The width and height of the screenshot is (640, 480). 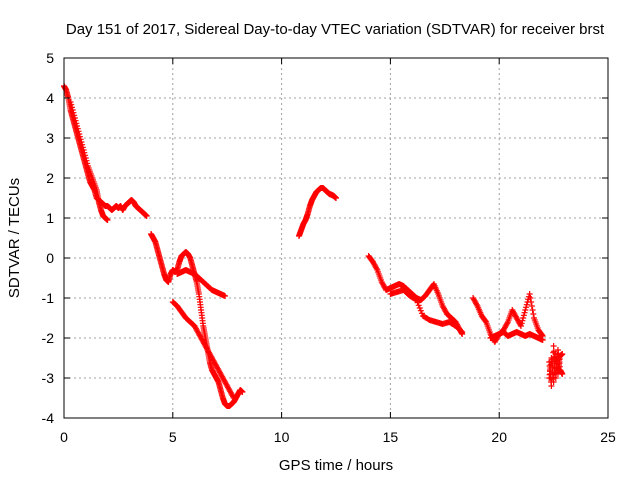 What do you see at coordinates (48, 298) in the screenshot?
I see `y-tick-label: -1` at bounding box center [48, 298].